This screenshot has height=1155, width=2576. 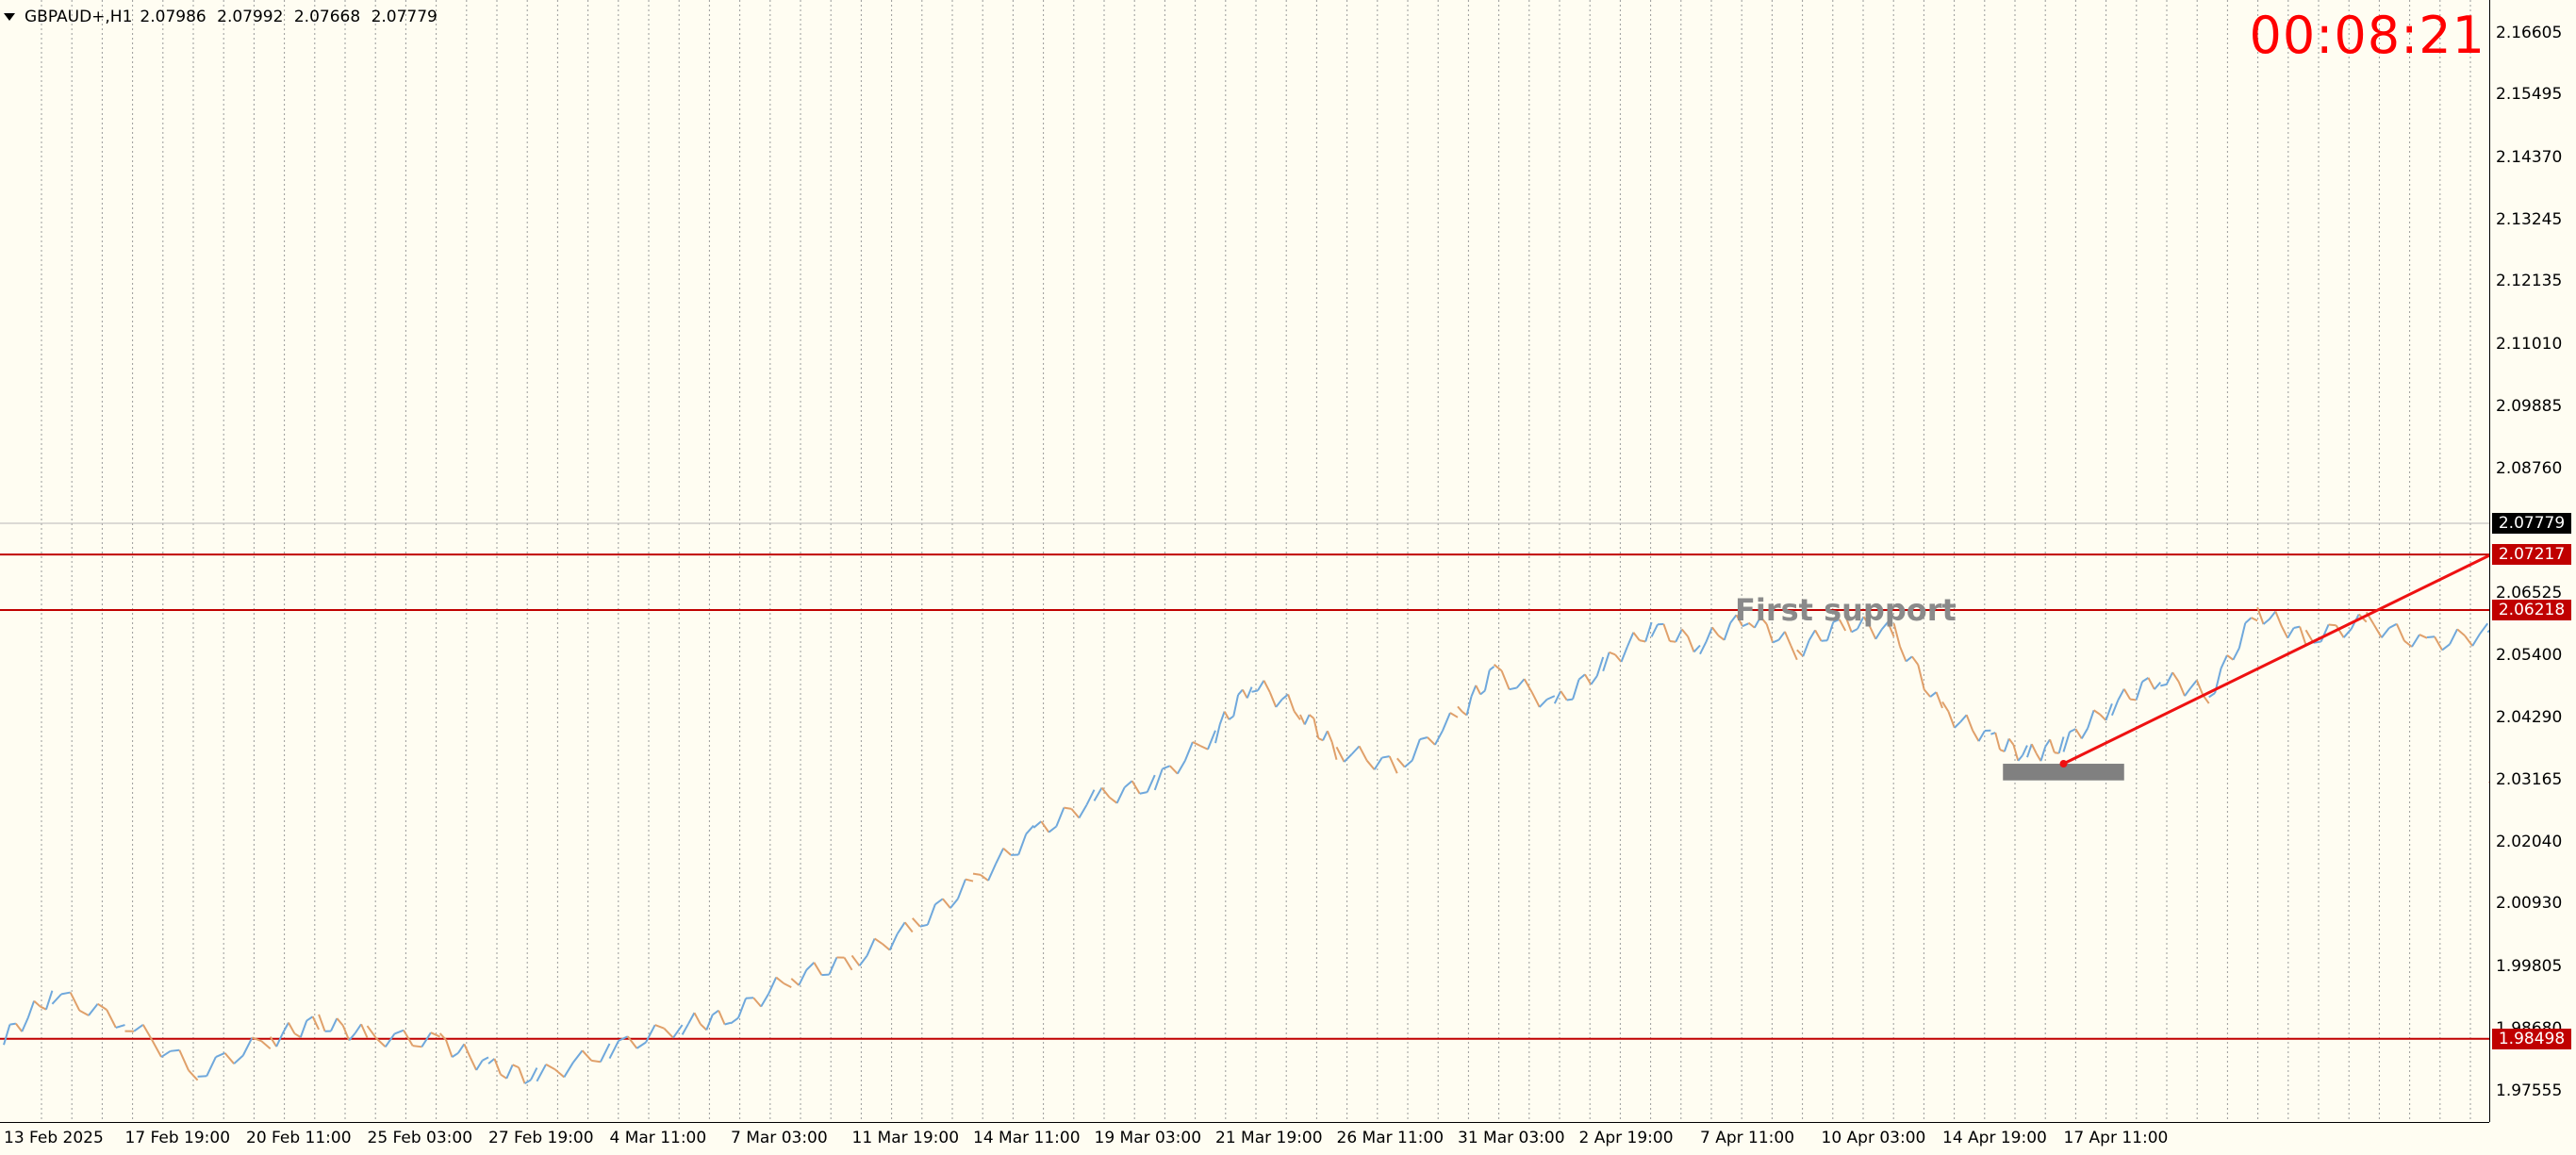 I want to click on close-value: 2.07779, so click(x=405, y=17).